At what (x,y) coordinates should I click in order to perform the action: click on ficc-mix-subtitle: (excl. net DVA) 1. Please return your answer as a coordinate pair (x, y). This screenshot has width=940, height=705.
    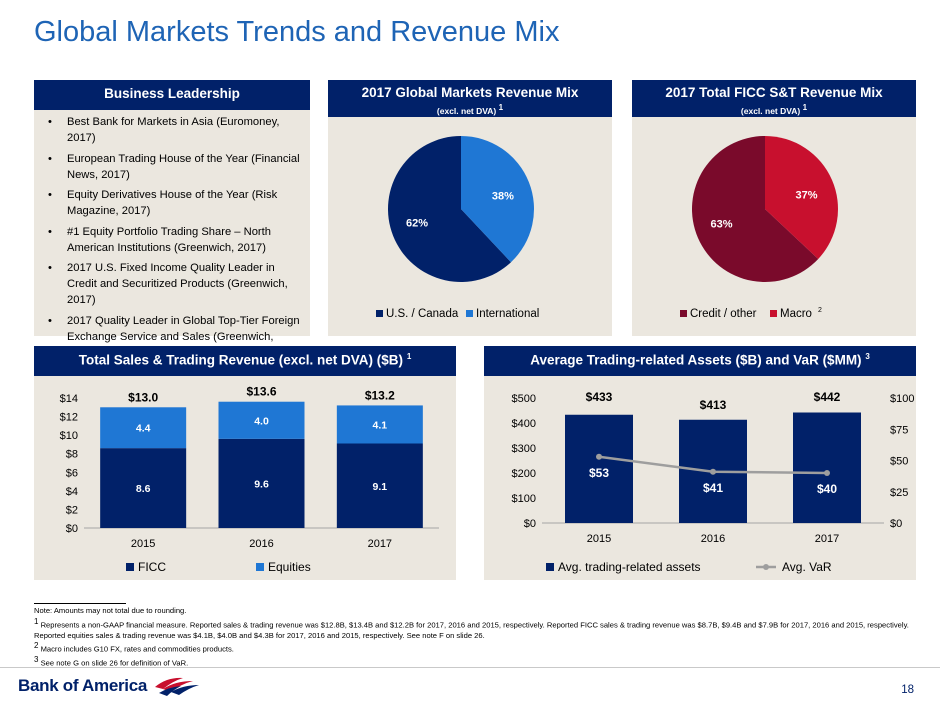
    Looking at the image, I should click on (774, 109).